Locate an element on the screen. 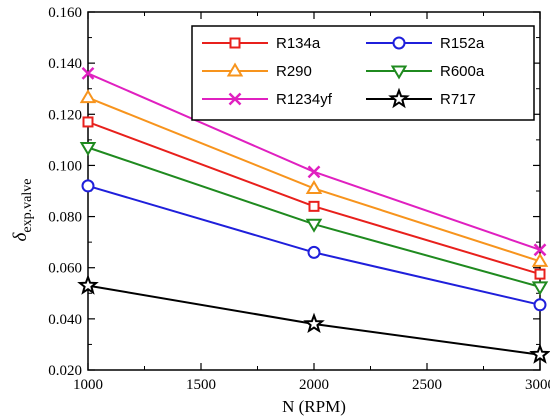  y-tick-label: 0.160 is located at coordinates (65, 13).